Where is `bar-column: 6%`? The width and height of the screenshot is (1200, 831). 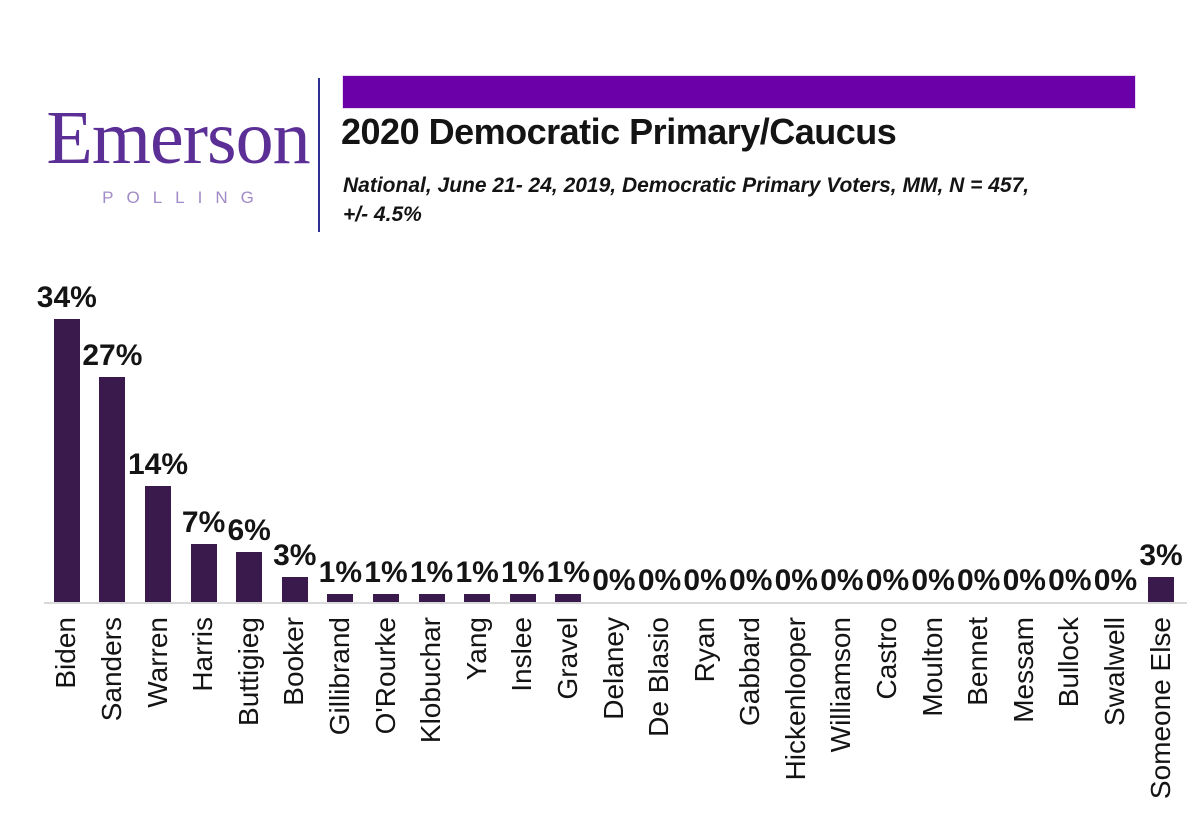
bar-column: 6% is located at coordinates (249, 447).